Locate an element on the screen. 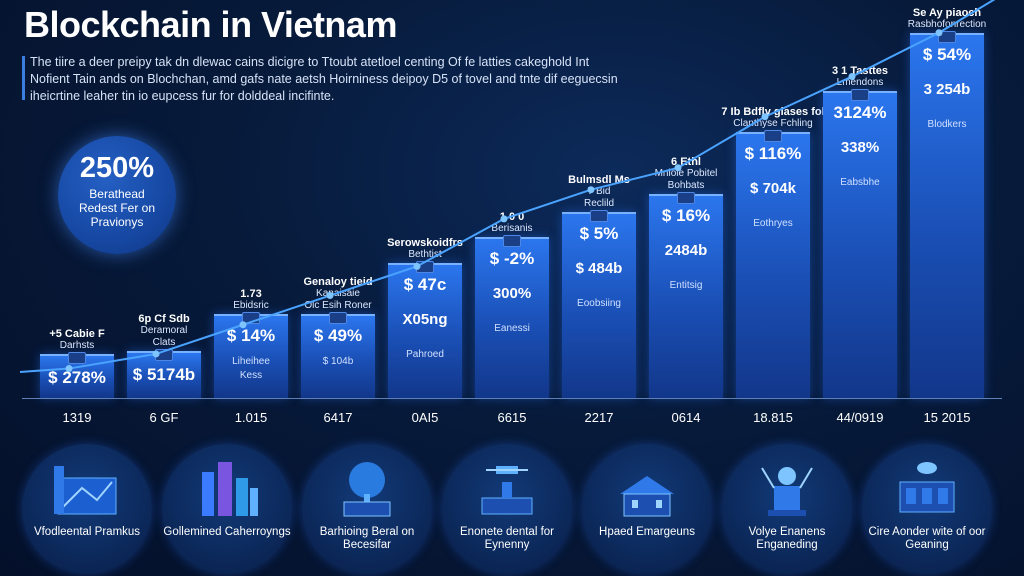 This screenshot has width=1024, height=576. bar-top-label: 6p Cf Sdb is located at coordinates (164, 318).